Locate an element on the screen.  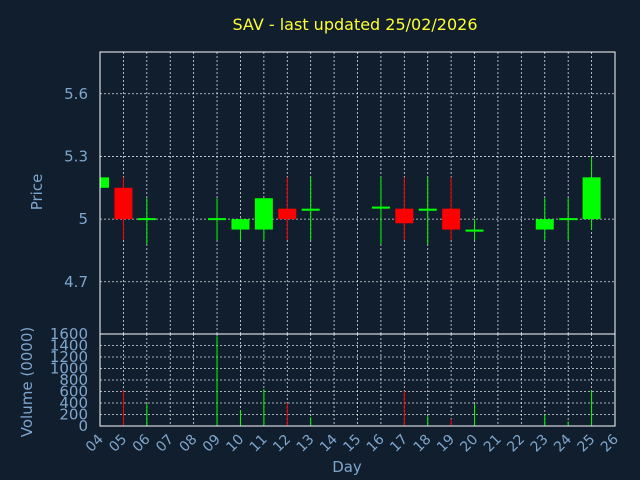
day-tick-label: 12 is located at coordinates (282, 444).